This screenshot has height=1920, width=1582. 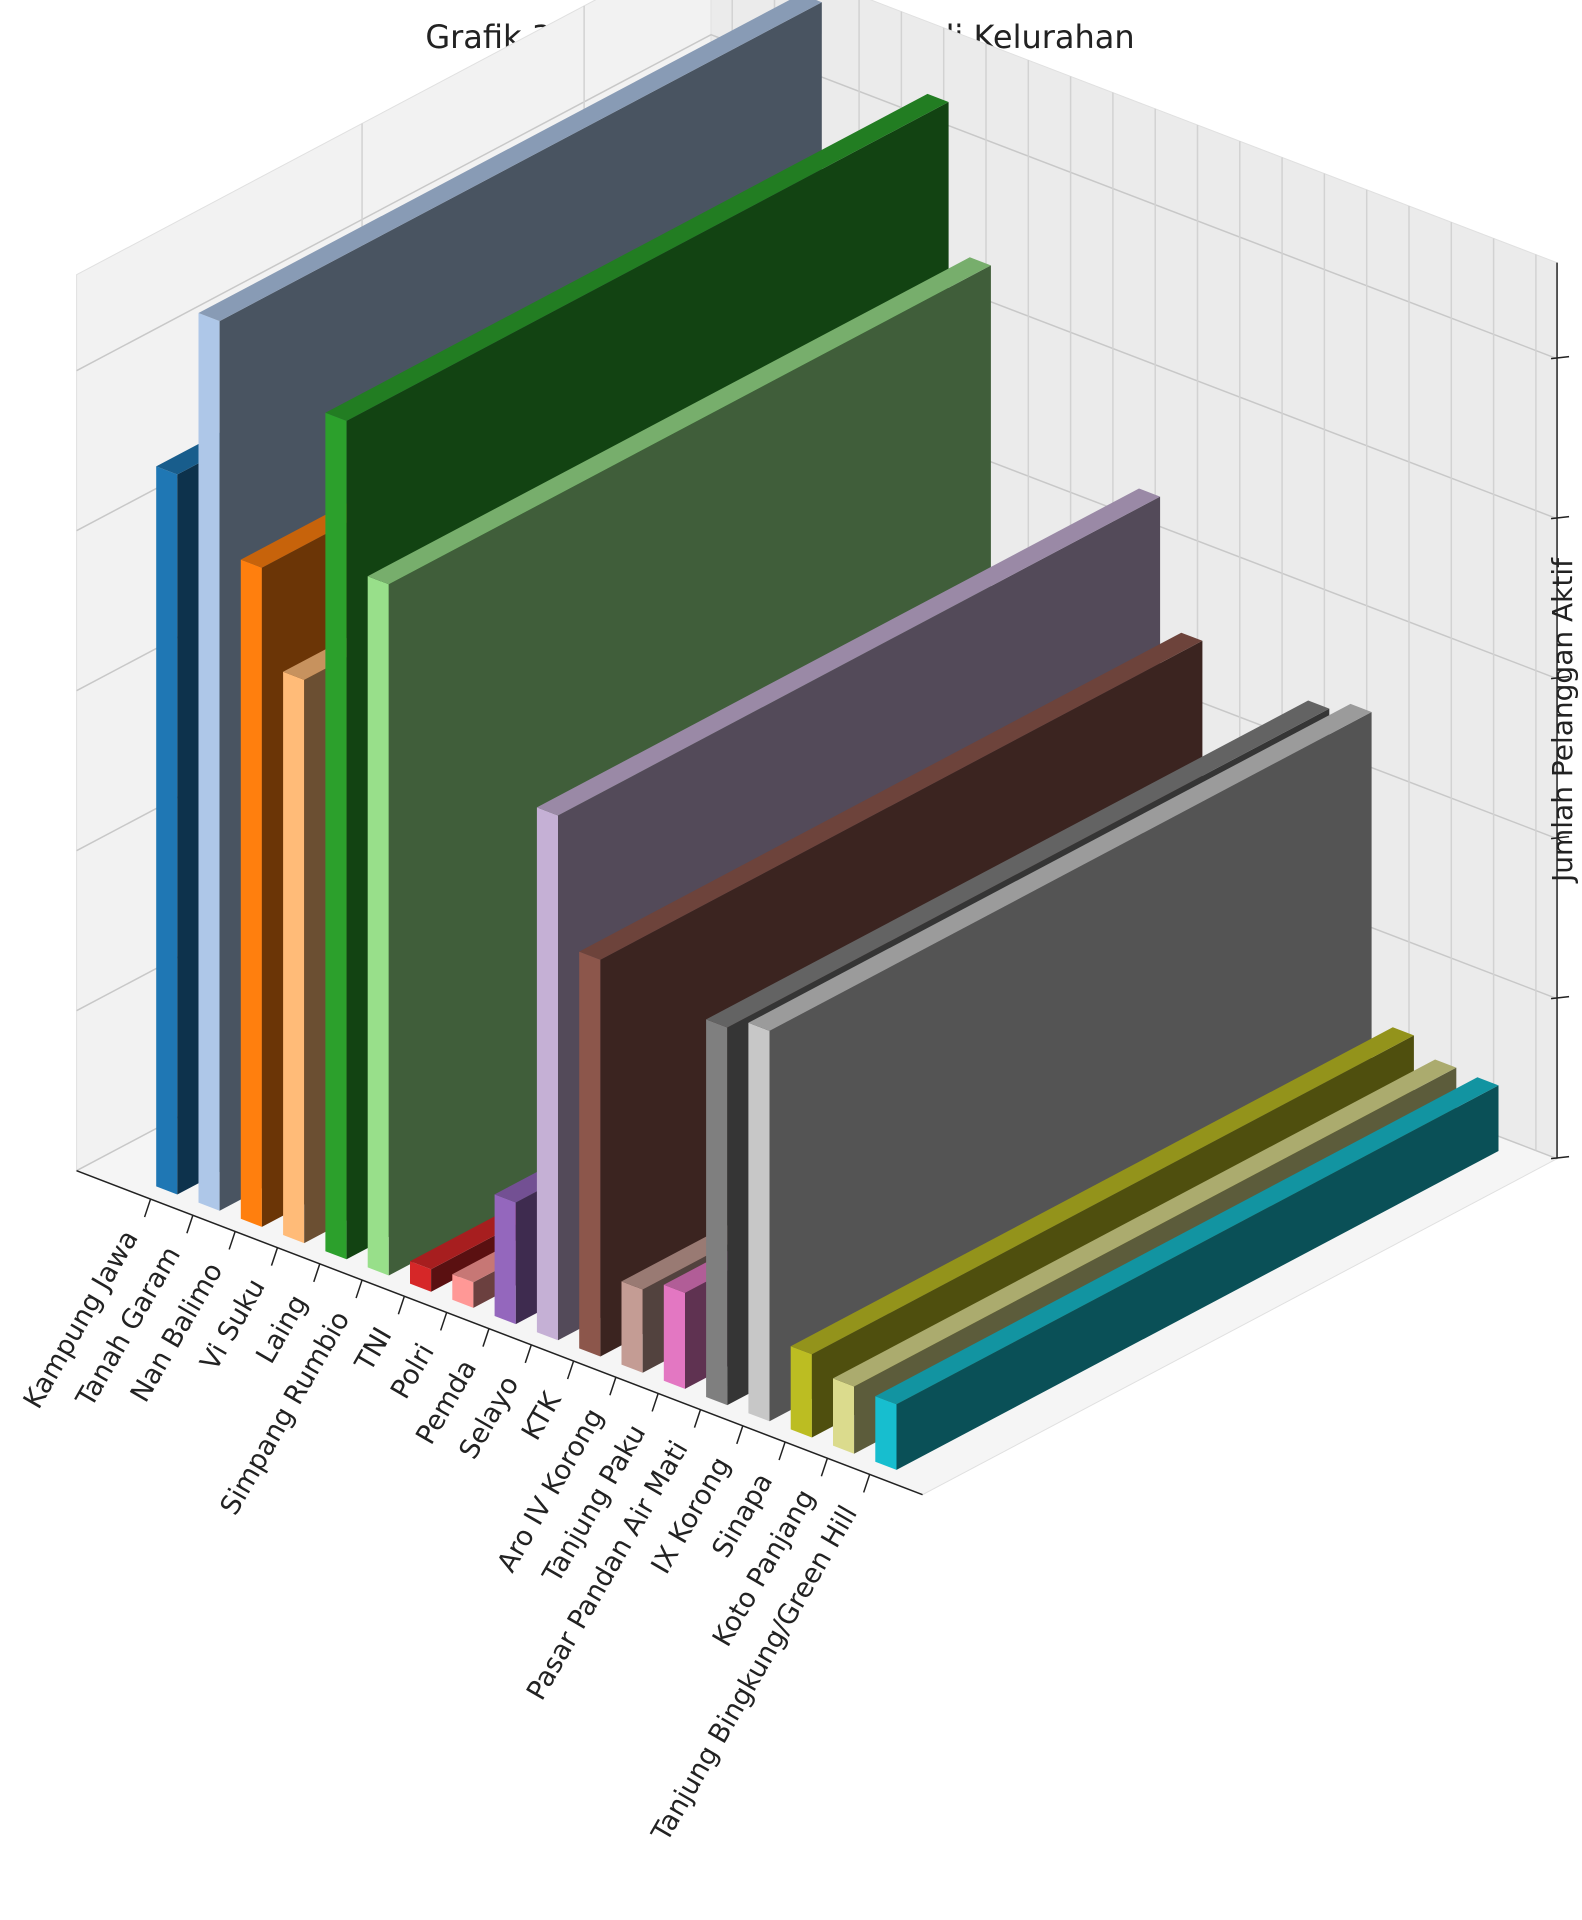 I want to click on z-axis-ticks: 05001000150020002500, so click(x=1560, y=711).